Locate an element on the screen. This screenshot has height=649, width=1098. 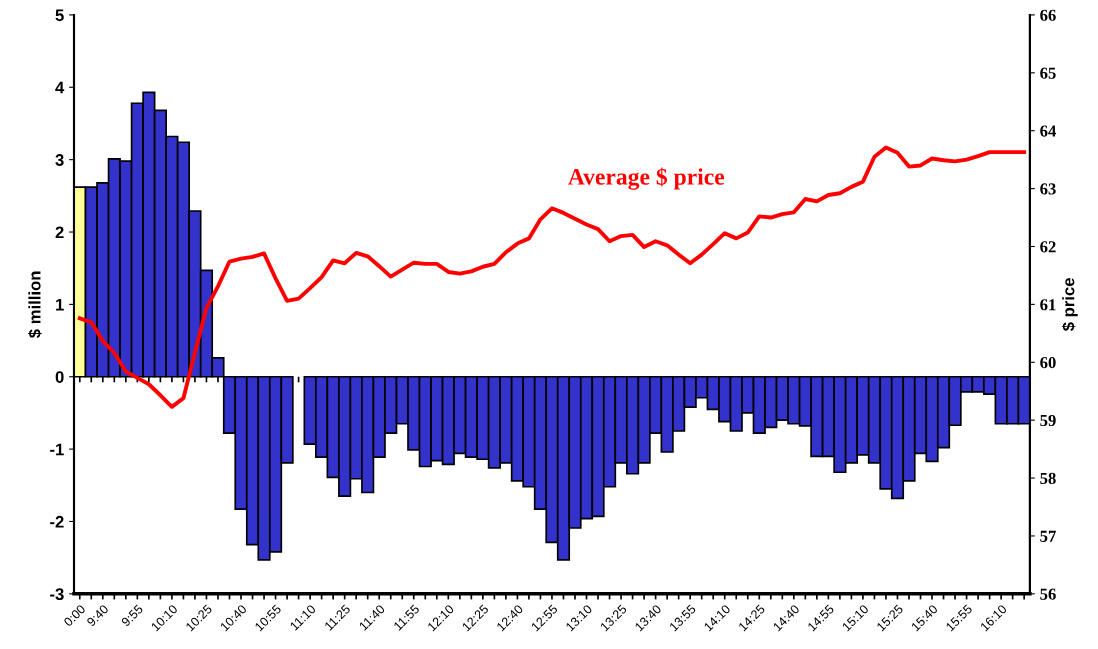
y-tick-label: 3 is located at coordinates (59, 160).